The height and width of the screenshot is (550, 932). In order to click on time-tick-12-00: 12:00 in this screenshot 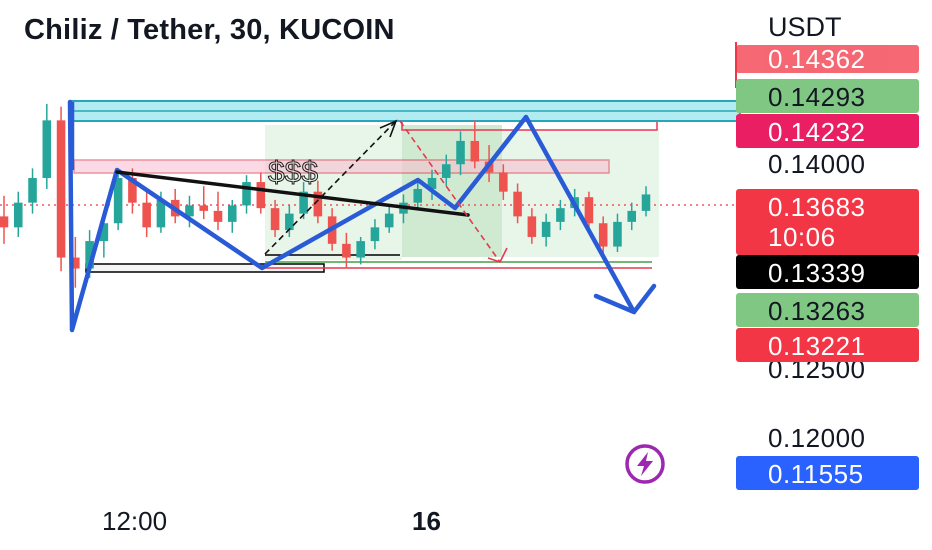, I will do `click(135, 521)`.